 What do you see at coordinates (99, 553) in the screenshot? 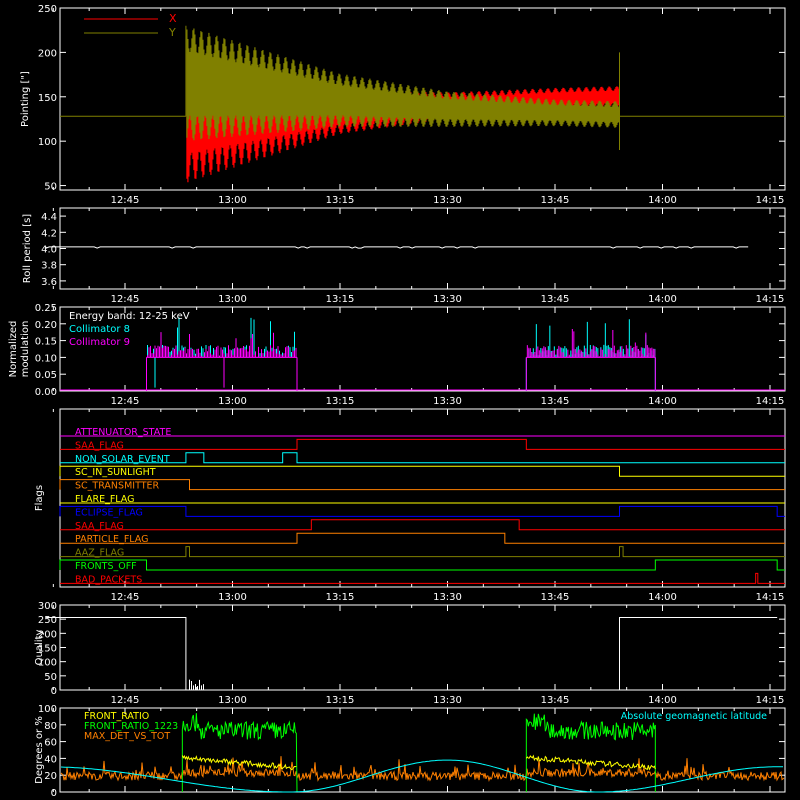
I see `flag-label: AAZ_FLAG` at bounding box center [99, 553].